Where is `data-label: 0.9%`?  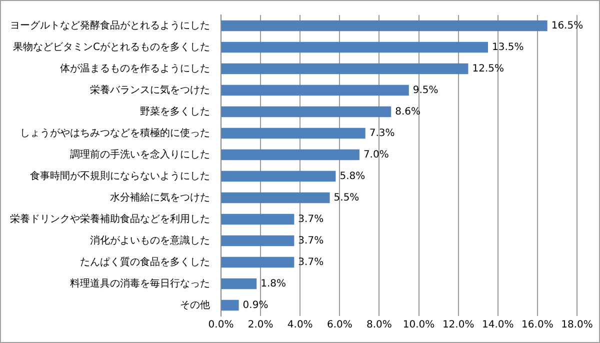
data-label: 0.9% is located at coordinates (255, 305).